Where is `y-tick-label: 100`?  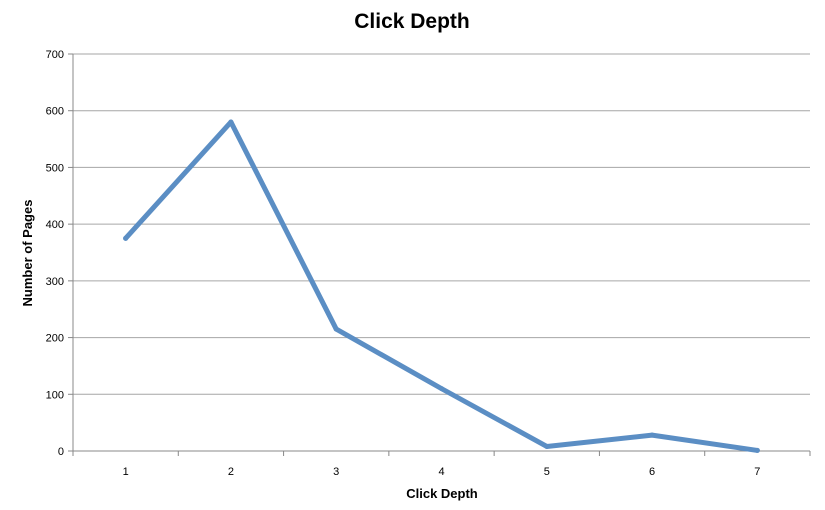 y-tick-label: 100 is located at coordinates (55, 395).